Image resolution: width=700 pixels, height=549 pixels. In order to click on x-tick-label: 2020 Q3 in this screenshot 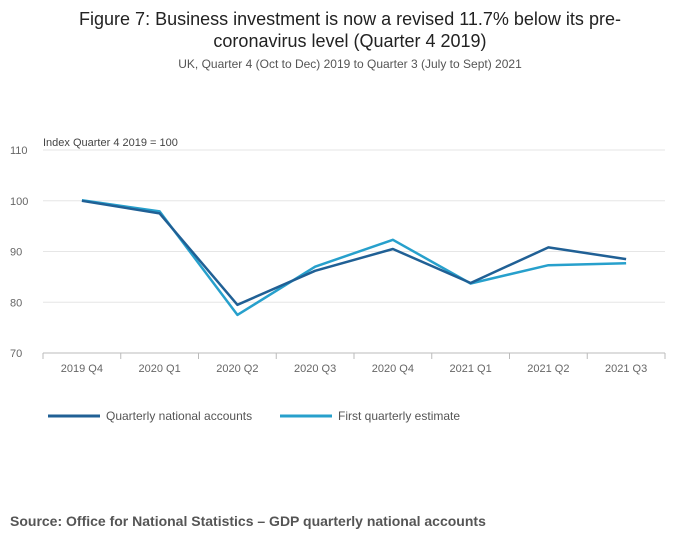, I will do `click(315, 369)`.